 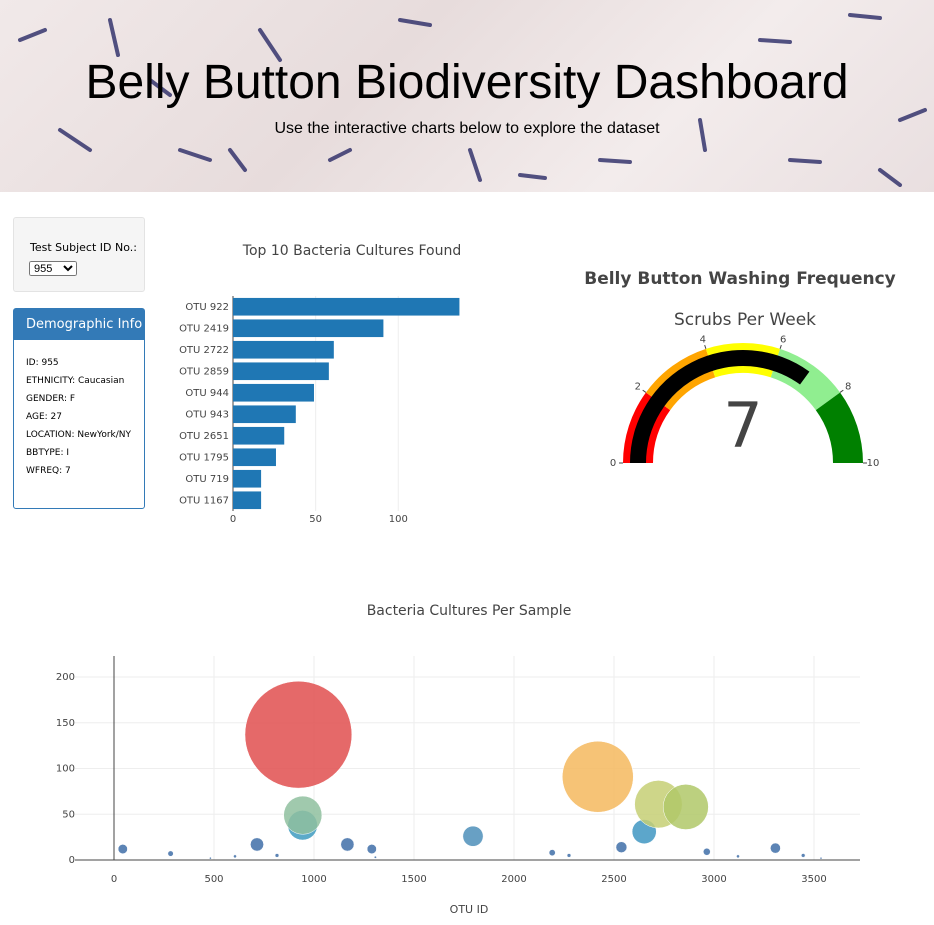 What do you see at coordinates (72, 860) in the screenshot?
I see `y-tick-label: 0` at bounding box center [72, 860].